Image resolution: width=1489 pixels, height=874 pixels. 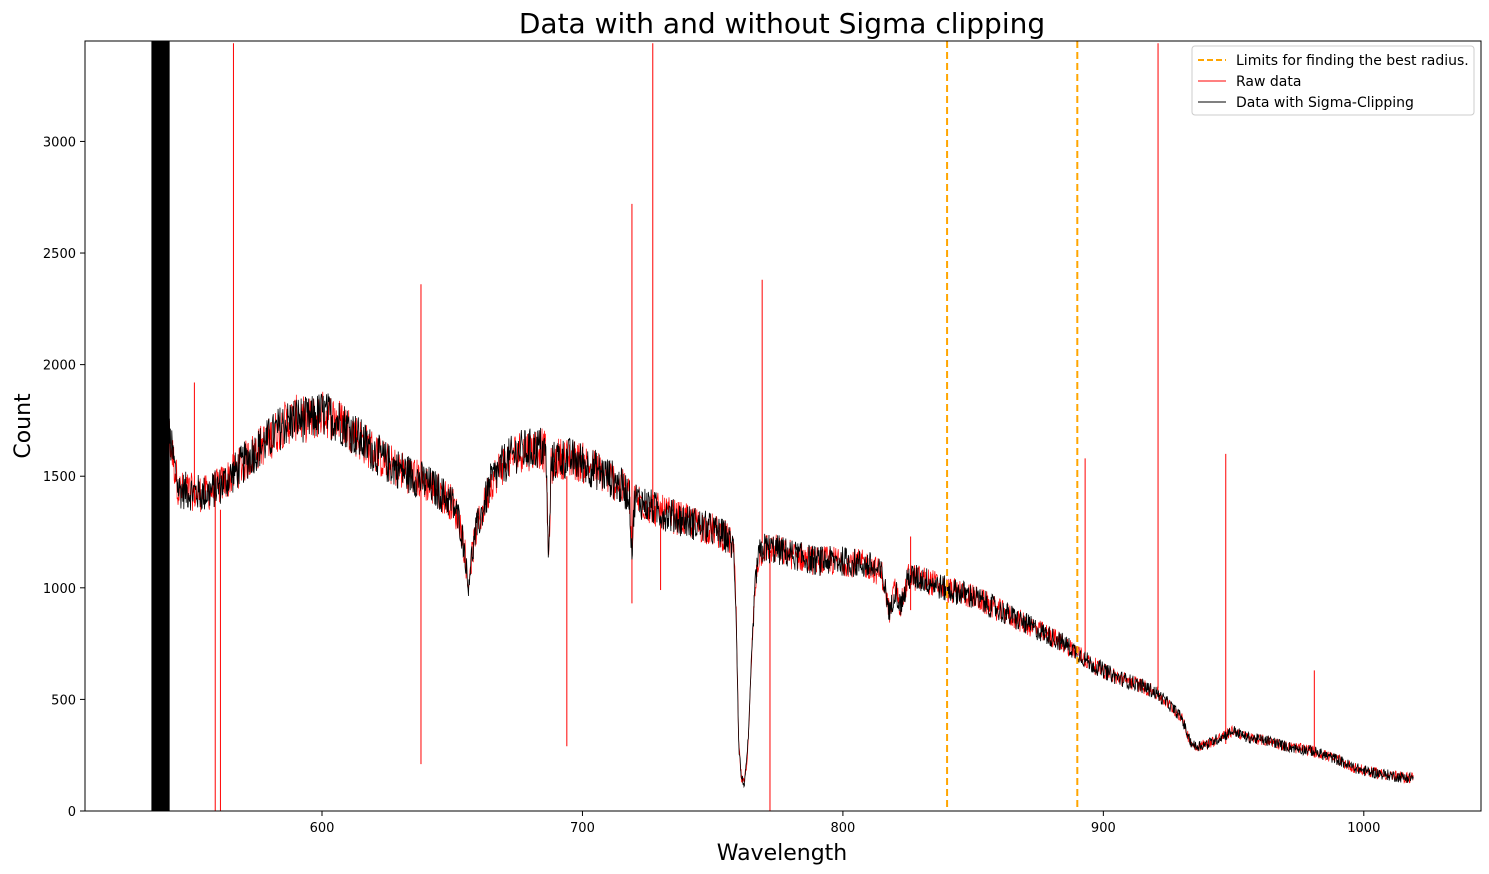 What do you see at coordinates (1268, 82) in the screenshot?
I see `legend-label-raw: Raw data` at bounding box center [1268, 82].